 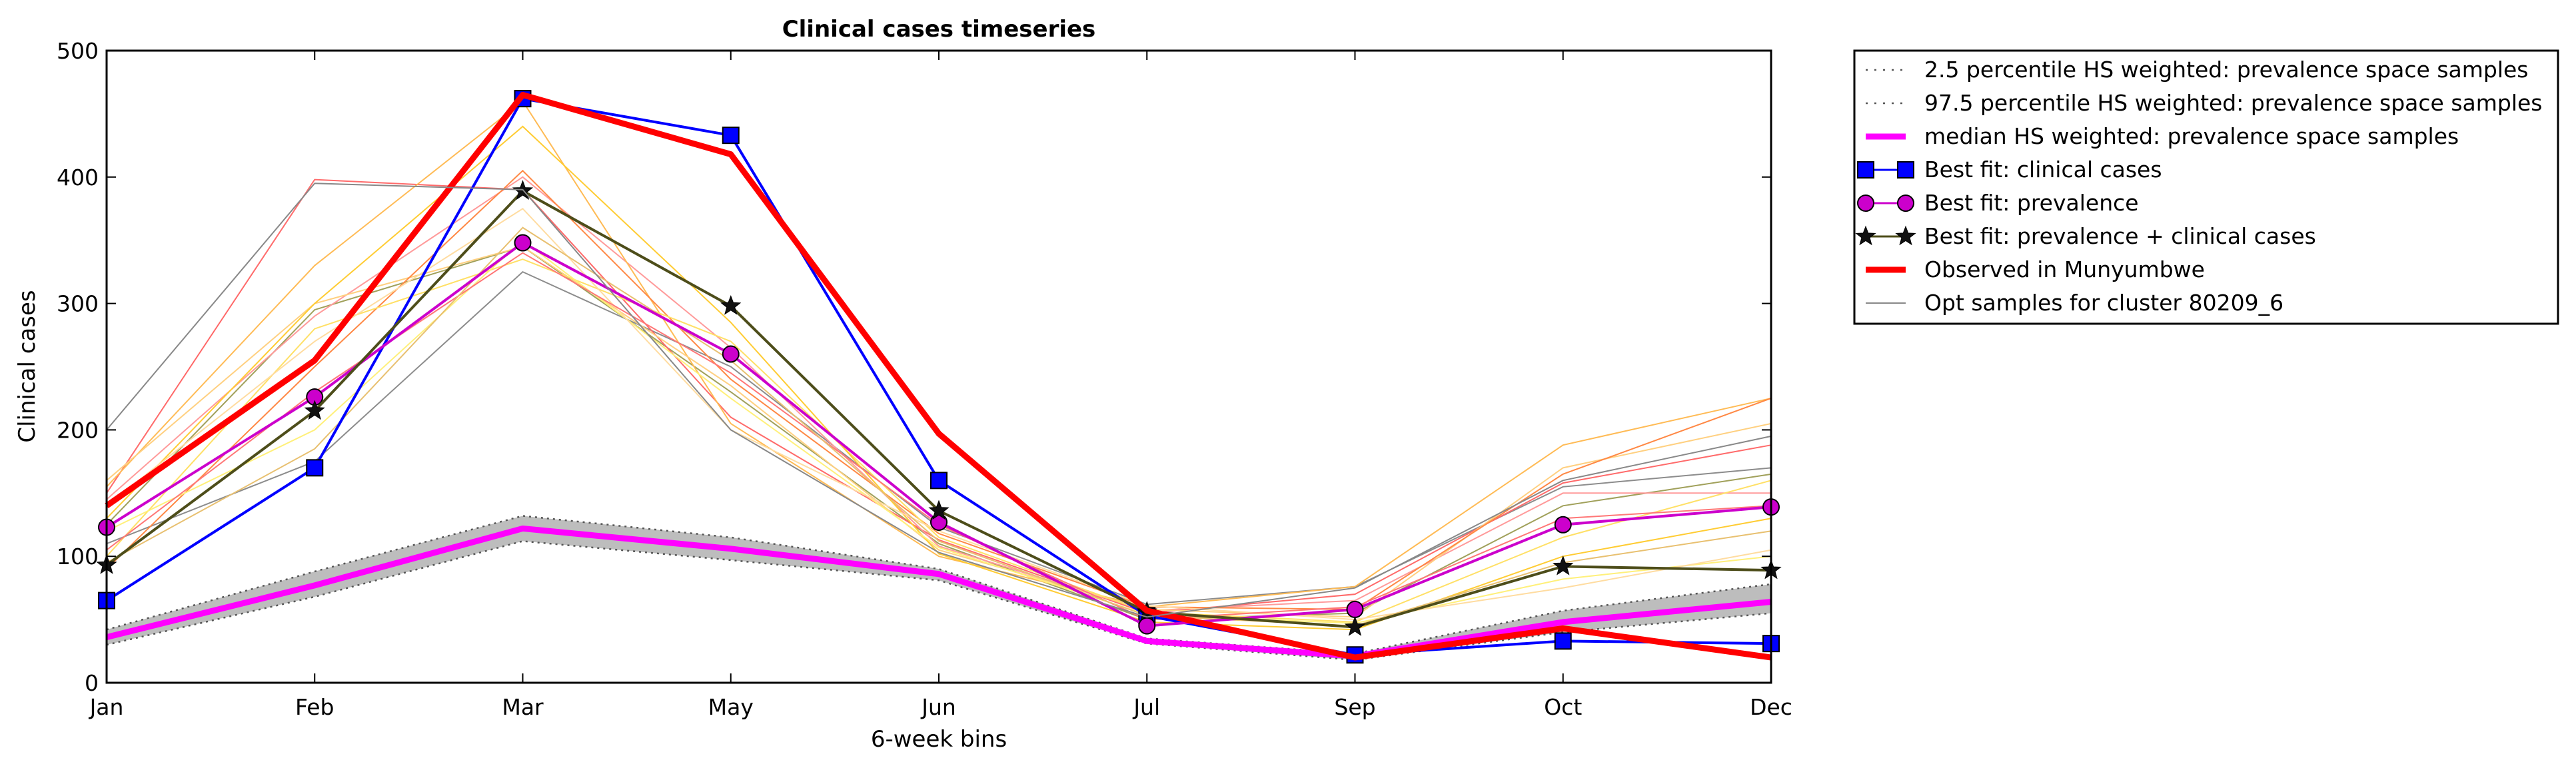 What do you see at coordinates (1563, 707) in the screenshot?
I see `x-tick-label: Oct` at bounding box center [1563, 707].